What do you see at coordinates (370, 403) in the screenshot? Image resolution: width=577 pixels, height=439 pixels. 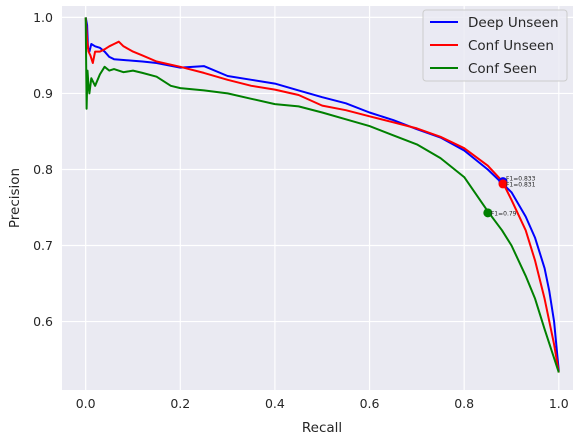 I see `x-tick-label: 0.6` at bounding box center [370, 403].